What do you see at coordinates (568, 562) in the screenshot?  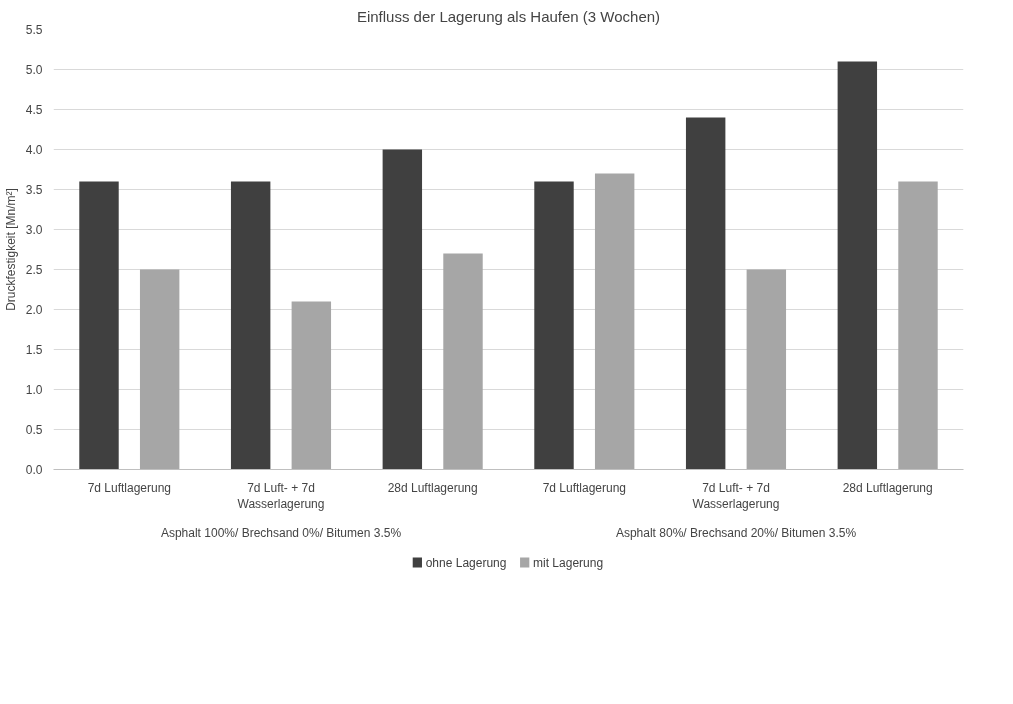 I see `legend-label: mit Lagerung` at bounding box center [568, 562].